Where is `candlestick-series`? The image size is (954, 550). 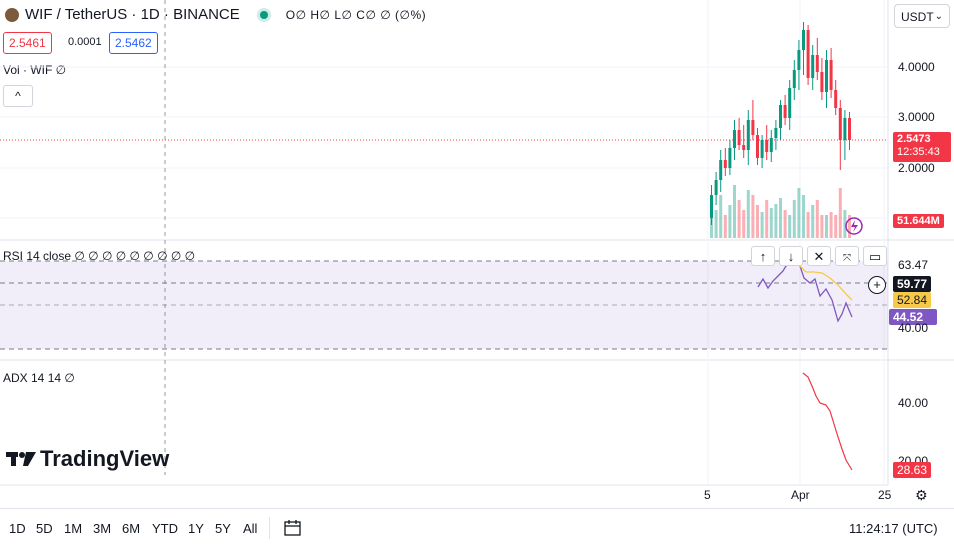 candlestick-series is located at coordinates (780, 123).